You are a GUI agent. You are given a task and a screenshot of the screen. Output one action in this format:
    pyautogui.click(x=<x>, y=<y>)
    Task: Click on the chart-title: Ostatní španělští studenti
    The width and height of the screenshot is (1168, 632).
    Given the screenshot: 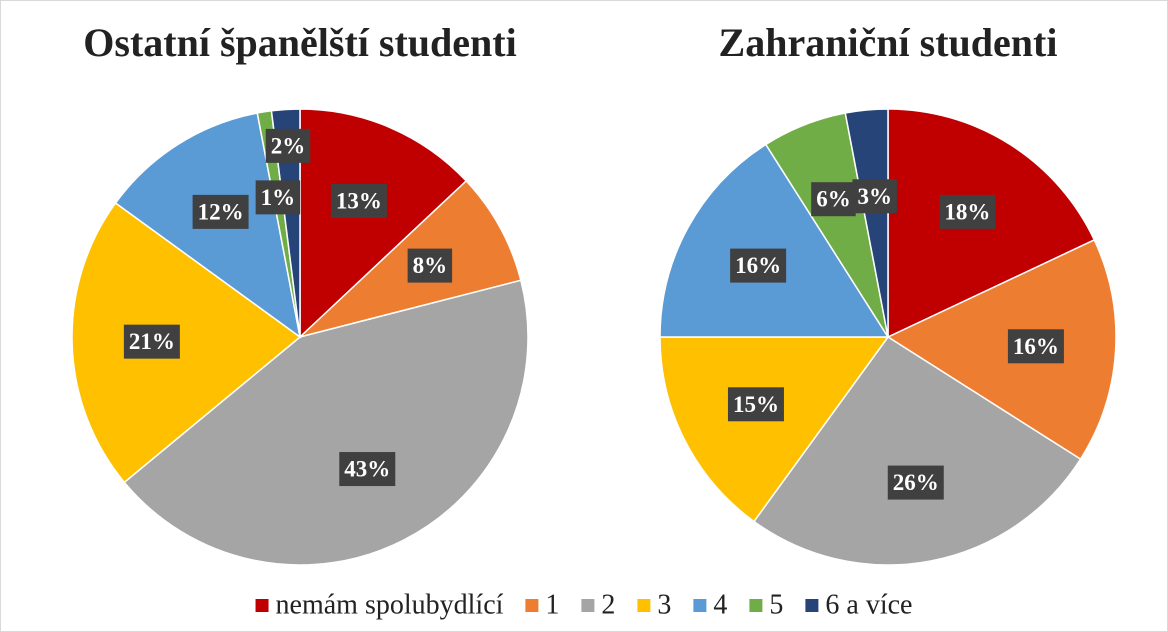 What is the action you would take?
    pyautogui.click(x=299, y=42)
    